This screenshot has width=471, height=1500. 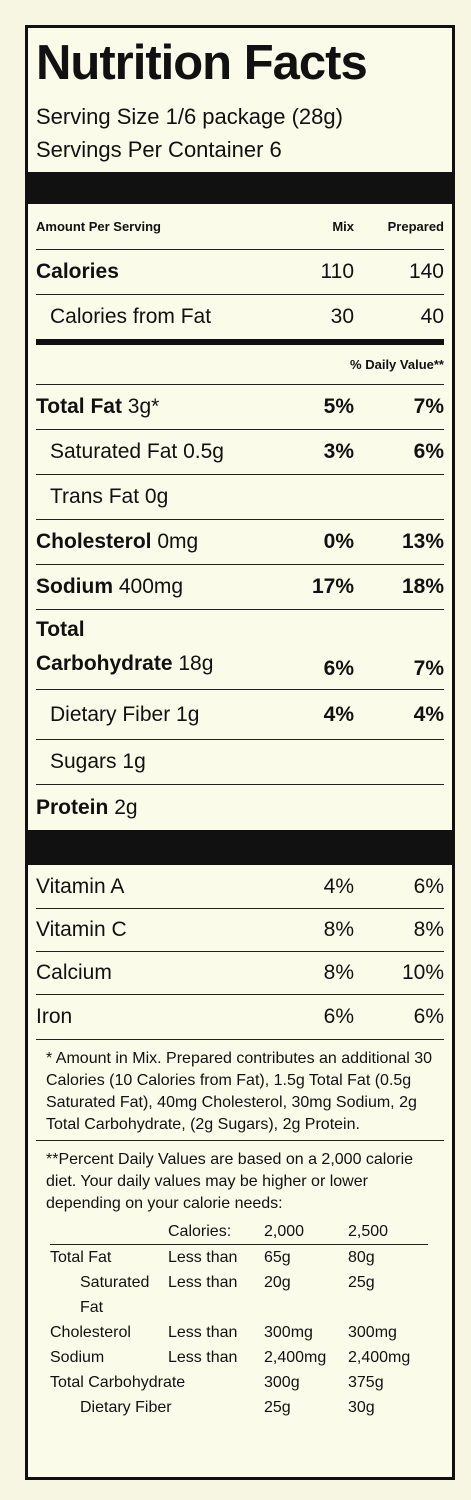 I want to click on dv-header: Calories:, so click(x=216, y=1232).